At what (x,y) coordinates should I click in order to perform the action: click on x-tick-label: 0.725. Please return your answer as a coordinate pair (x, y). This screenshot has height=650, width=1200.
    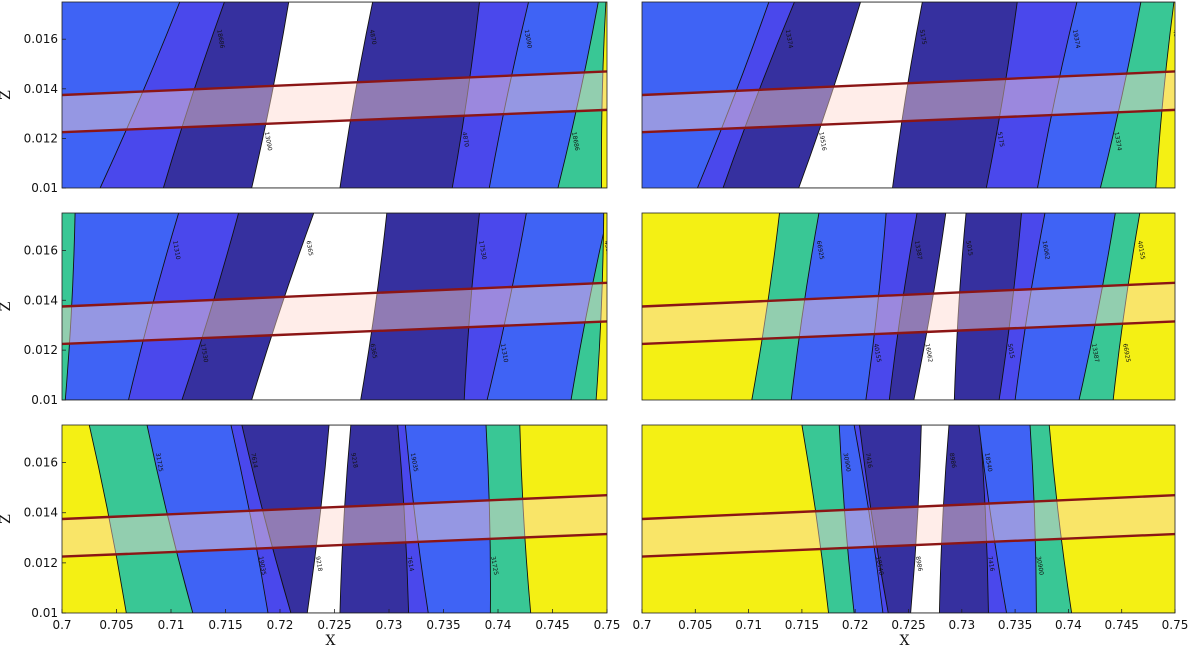
    Looking at the image, I should click on (908, 625).